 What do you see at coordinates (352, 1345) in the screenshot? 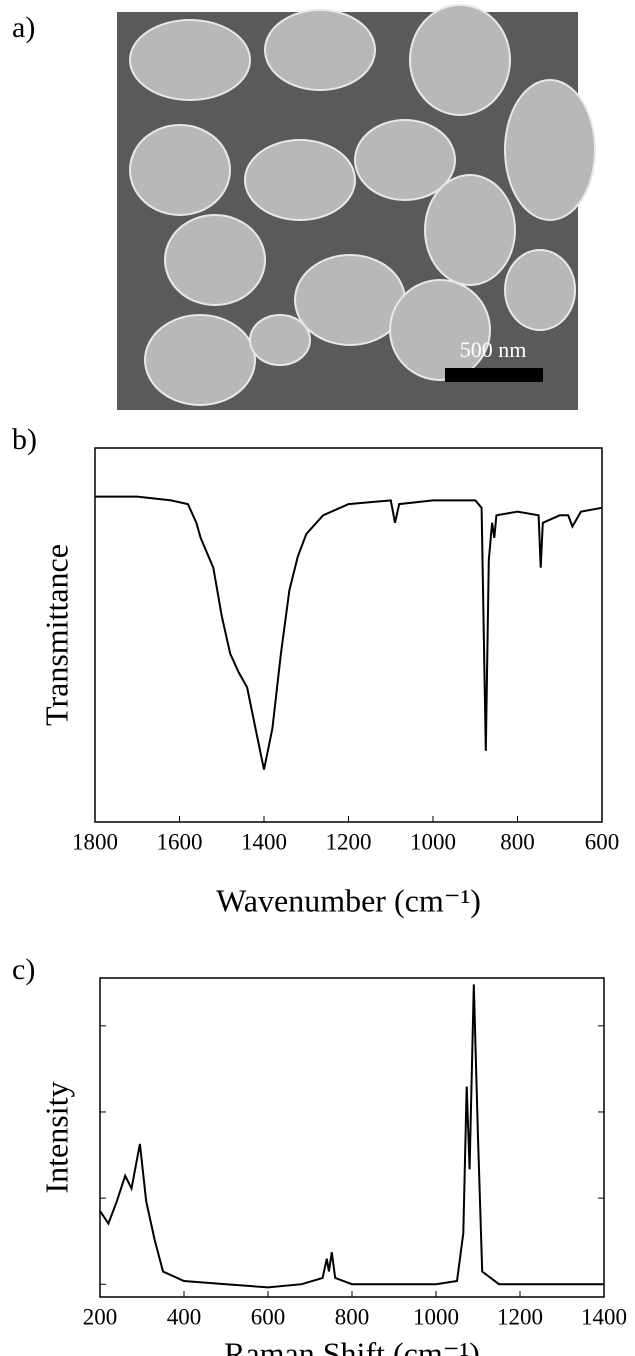
I see `x-axis-label: Raman Shift (cm⁻¹)` at bounding box center [352, 1345].